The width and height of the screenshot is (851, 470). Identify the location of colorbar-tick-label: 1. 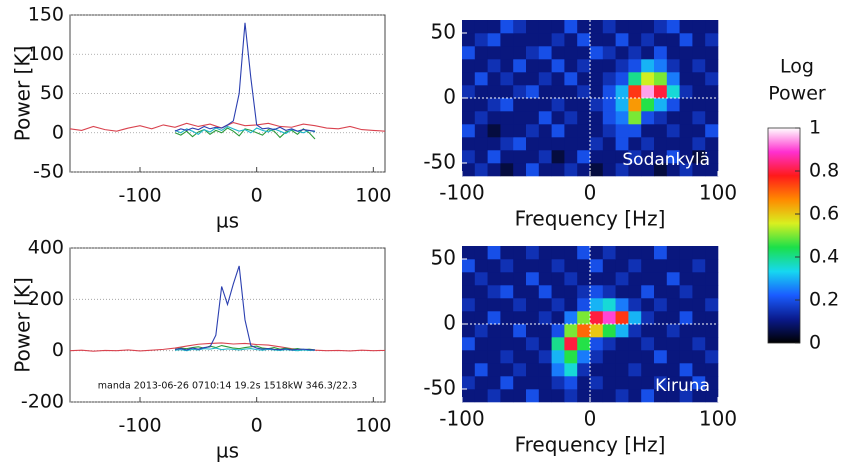
(815, 128).